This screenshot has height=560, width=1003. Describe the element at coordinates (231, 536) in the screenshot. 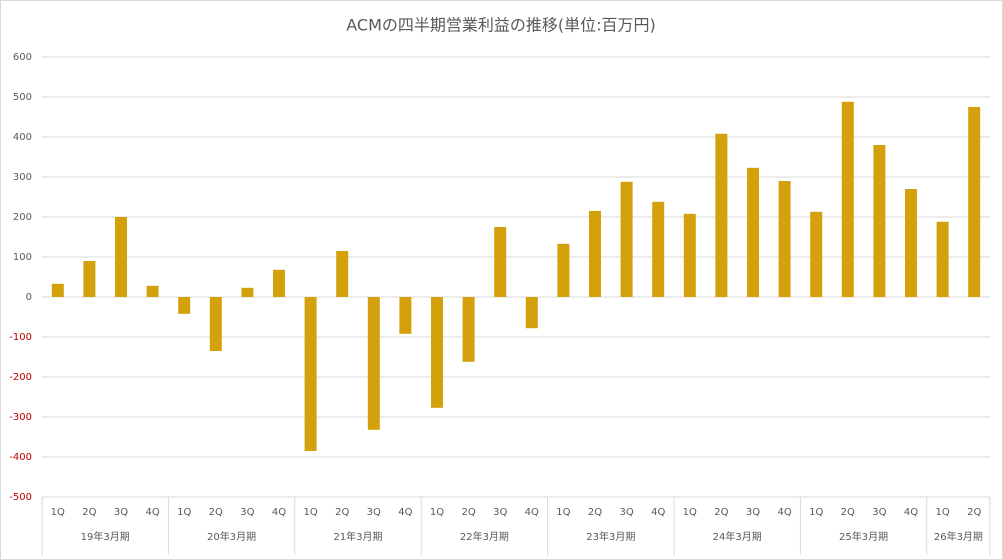

I see `group-label: 20年3月期` at that location.